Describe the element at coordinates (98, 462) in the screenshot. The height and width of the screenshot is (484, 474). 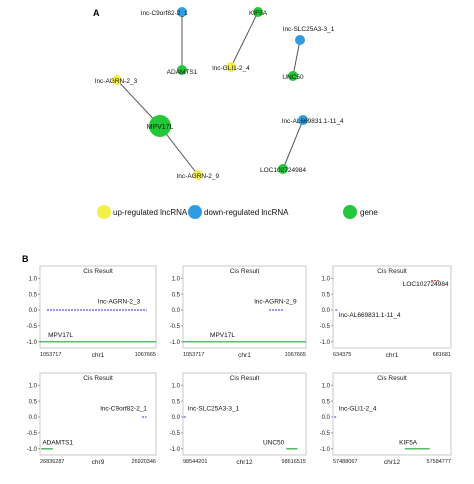
I see `chromosome-label: chr9` at that location.